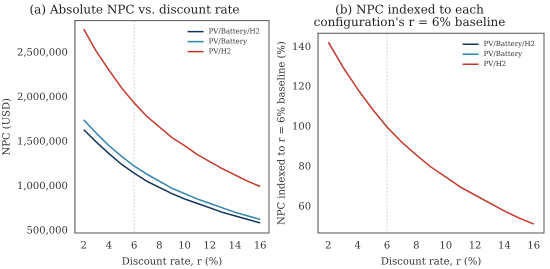 Image resolution: width=550 pixels, height=269 pixels. Describe the element at coordinates (410, 16) in the screenshot. I see `chart-title: (b) NPC indexed to each configuration's r = 6% baseline` at that location.